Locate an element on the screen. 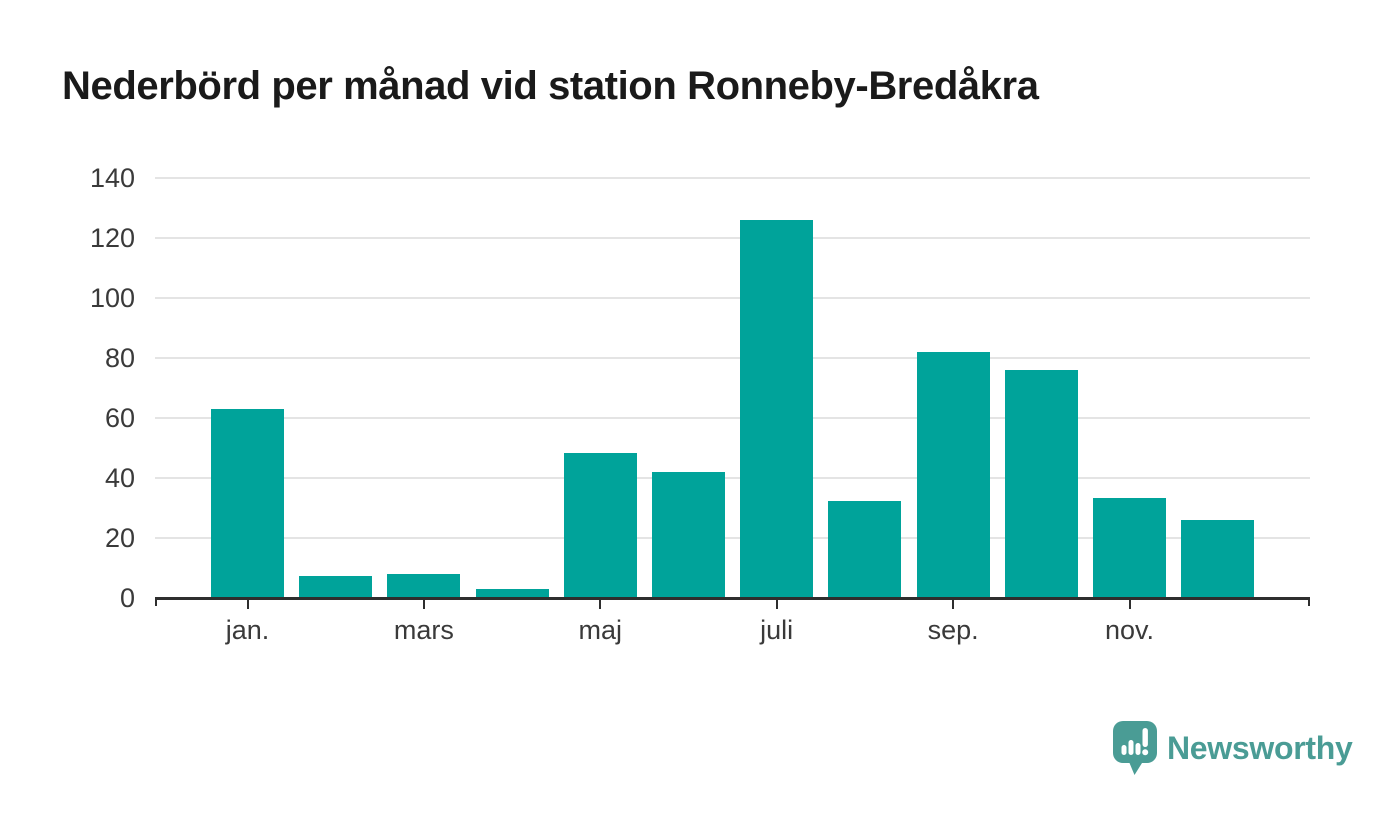 The height and width of the screenshot is (831, 1400). y-axis-tick-label: 80 is located at coordinates (119, 358).